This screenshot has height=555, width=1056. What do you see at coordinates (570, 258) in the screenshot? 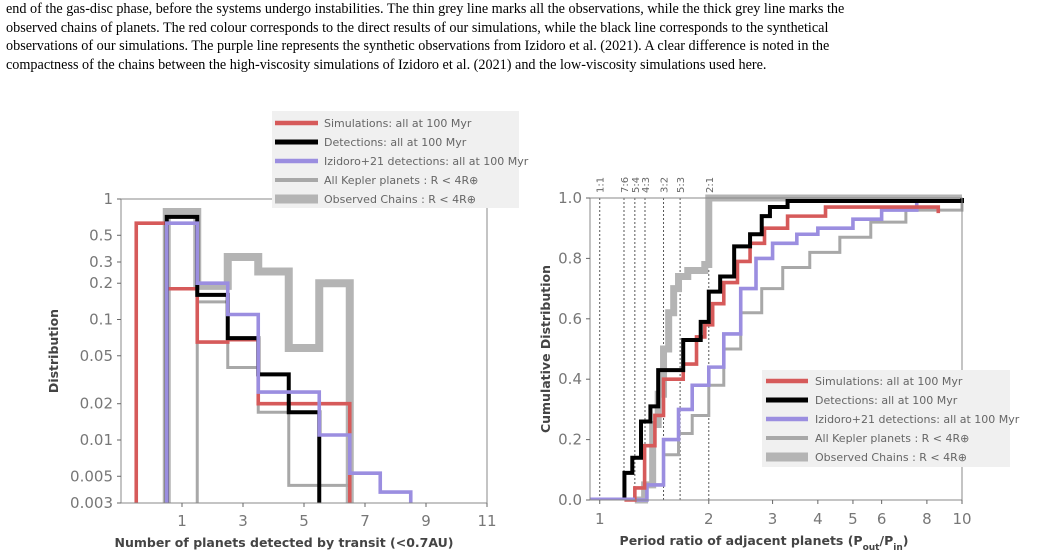
I see `right-ytick-label: 0.8` at bounding box center [570, 258].